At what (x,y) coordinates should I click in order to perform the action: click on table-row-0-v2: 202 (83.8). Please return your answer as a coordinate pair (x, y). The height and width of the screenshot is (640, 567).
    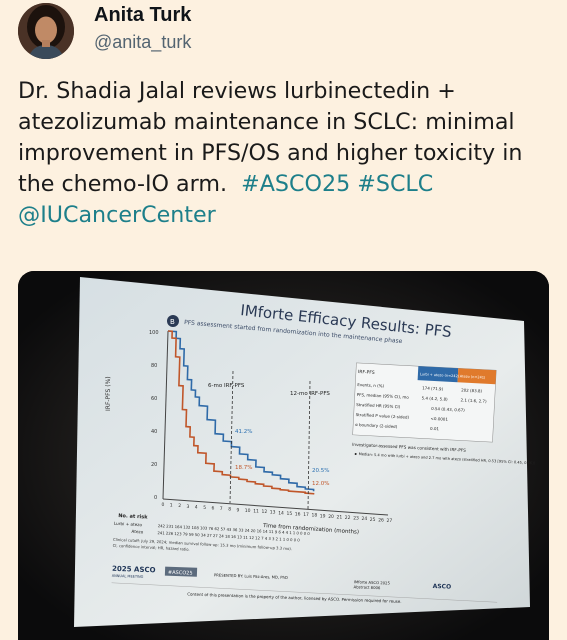
    Looking at the image, I should click on (472, 390).